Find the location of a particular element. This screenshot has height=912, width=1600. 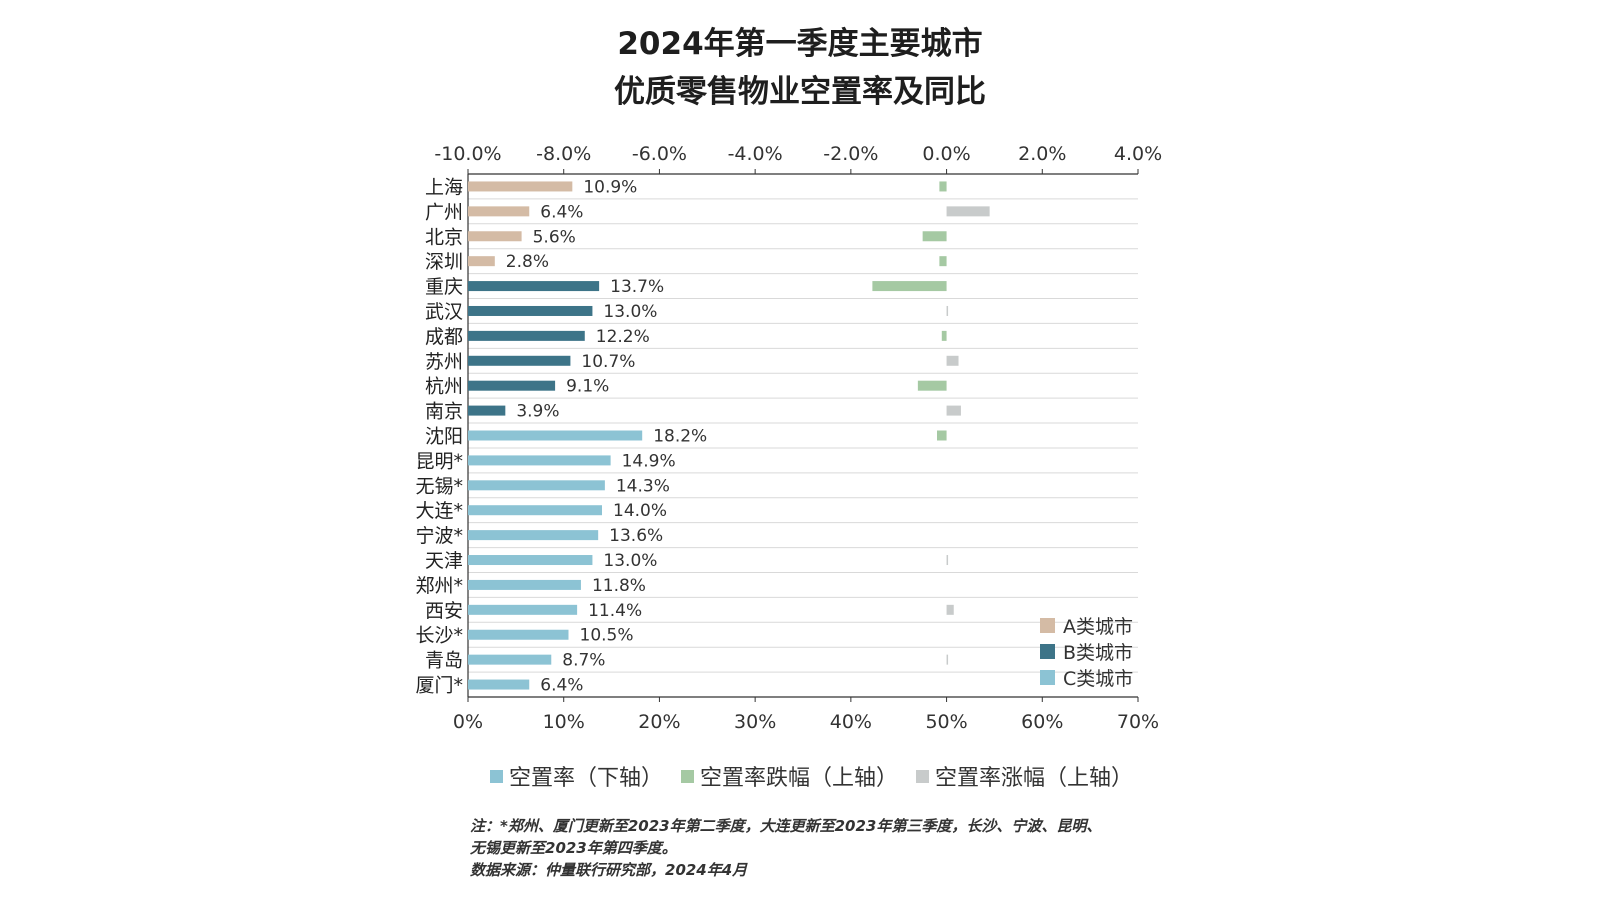

top-axis-tick-label: -6.0% is located at coordinates (659, 154).